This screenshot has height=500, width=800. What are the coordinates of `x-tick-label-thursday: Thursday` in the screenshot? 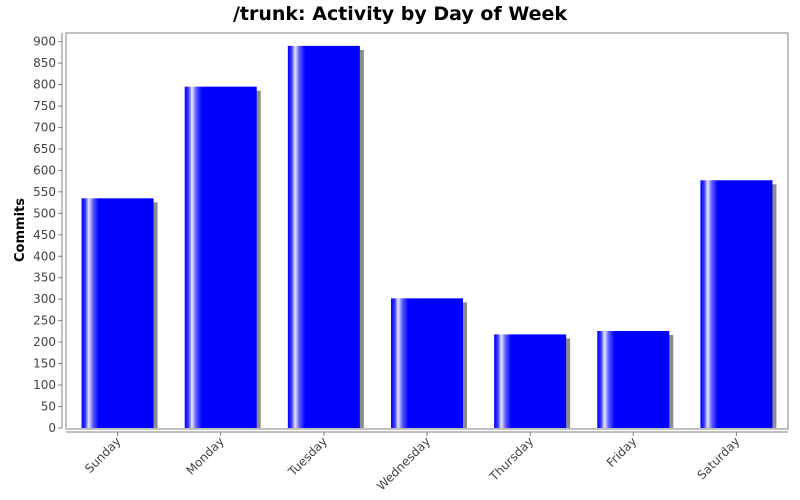 It's located at (511, 459).